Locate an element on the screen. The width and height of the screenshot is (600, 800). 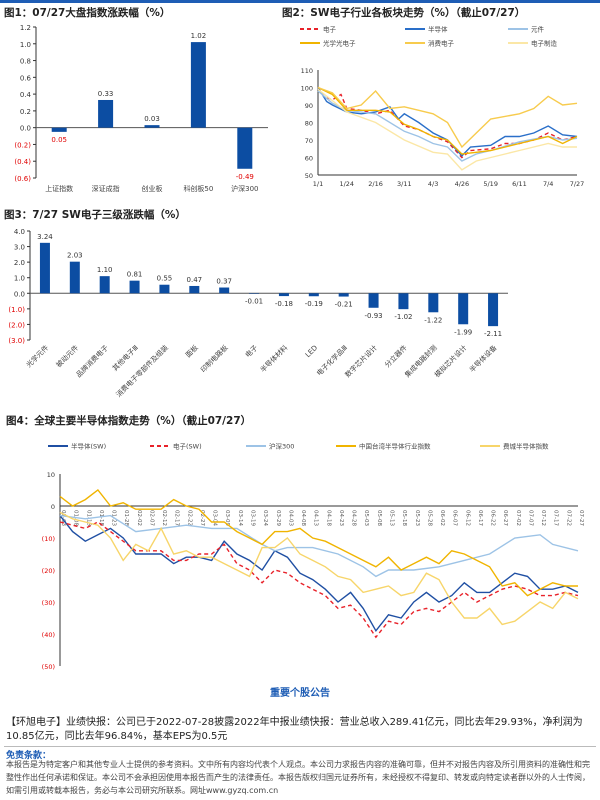
fig4-xtick: 03-09 is located at coordinates (227, 518).